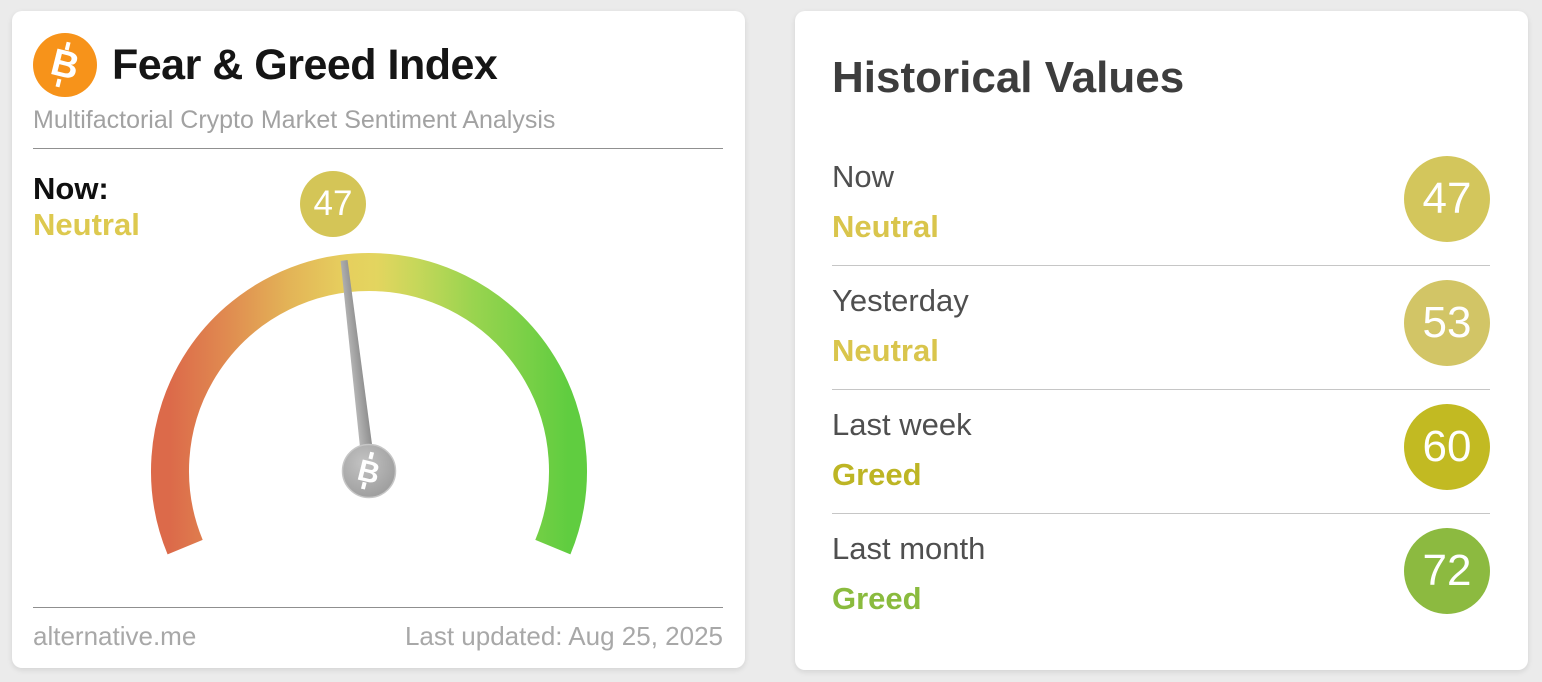 The width and height of the screenshot is (1542, 682). What do you see at coordinates (1008, 77) in the screenshot?
I see `historical-title: Historical Values` at bounding box center [1008, 77].